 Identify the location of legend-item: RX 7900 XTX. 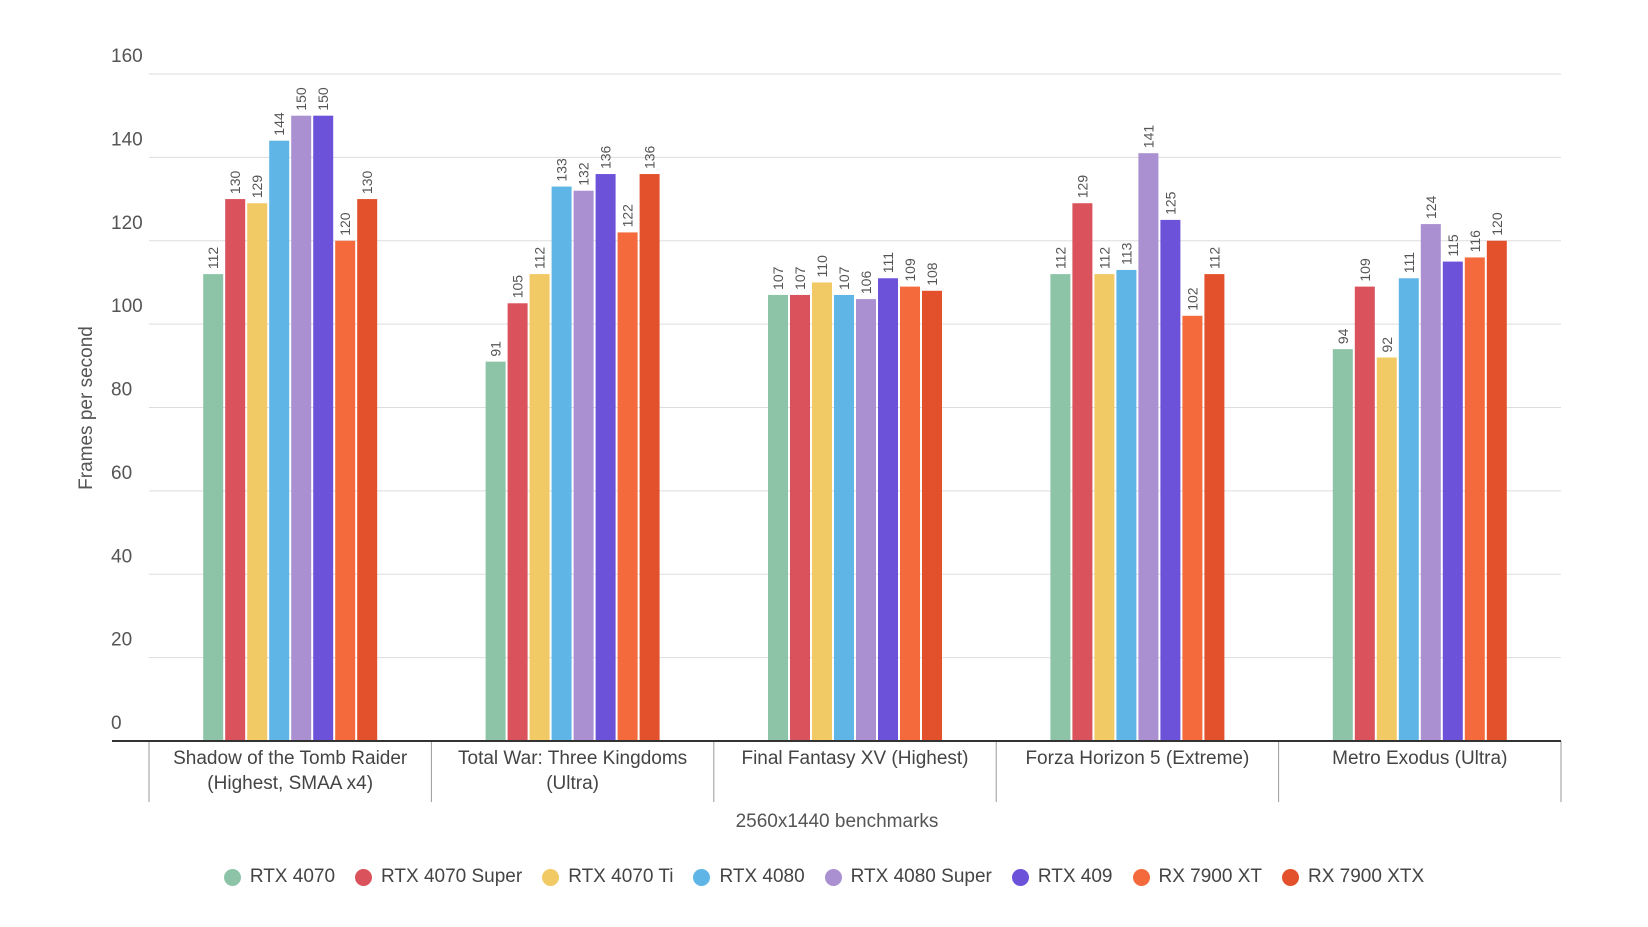
(1353, 877).